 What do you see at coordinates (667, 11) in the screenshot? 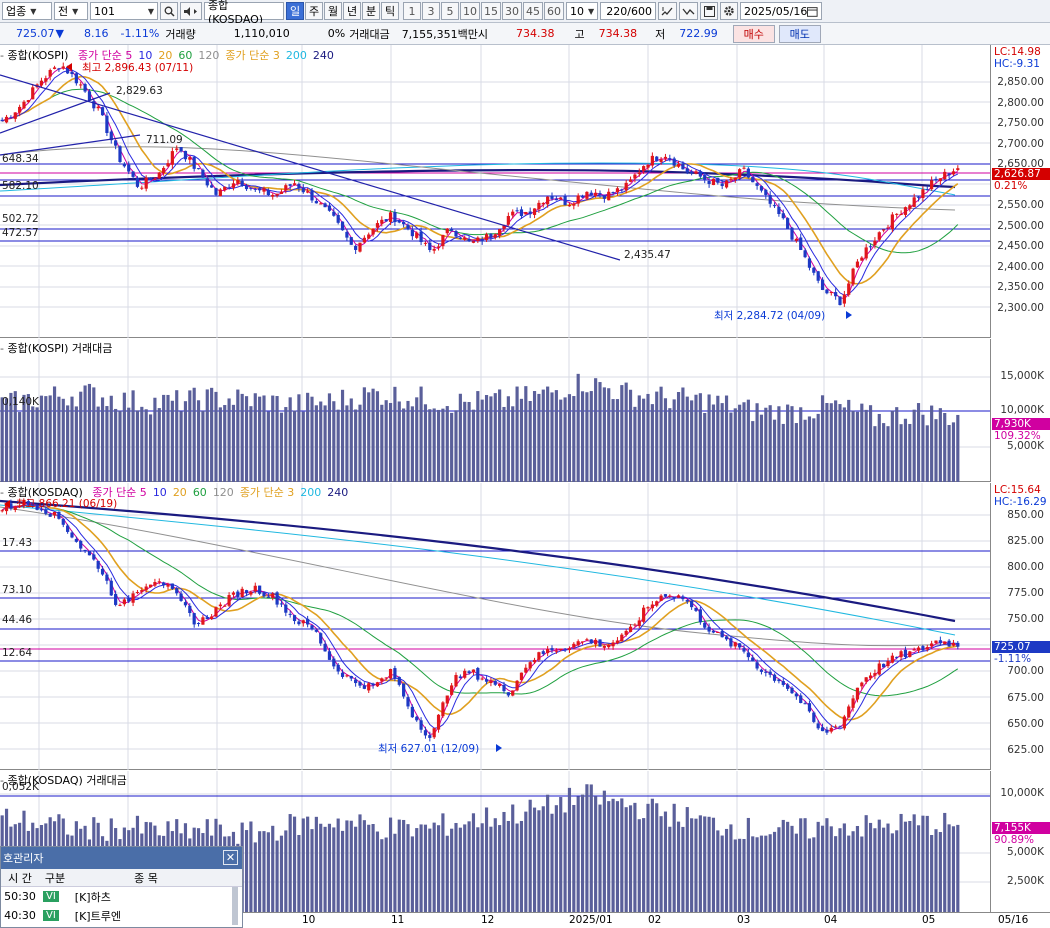
I see `crosshair-icon` at bounding box center [667, 11].